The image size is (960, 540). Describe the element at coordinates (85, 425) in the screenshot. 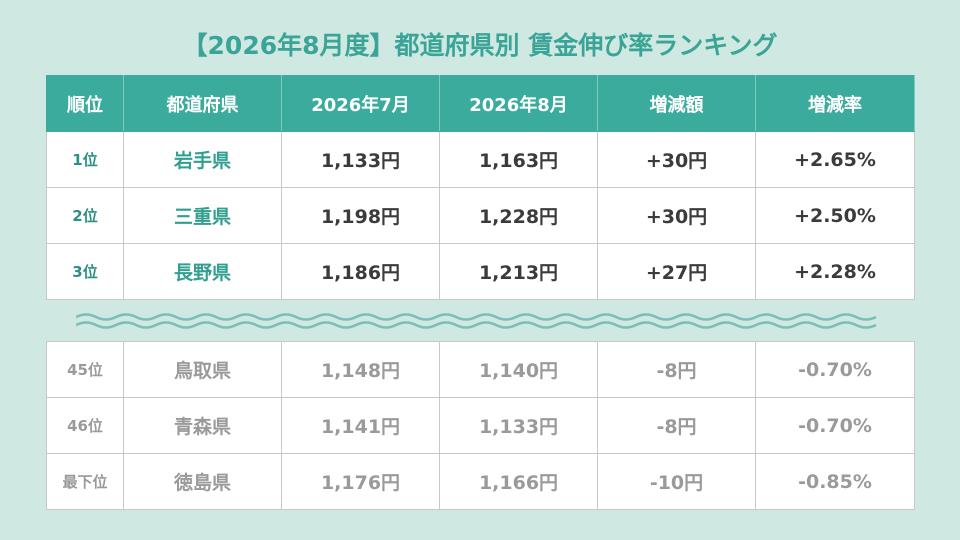

I see `rank-cell: 46位` at that location.